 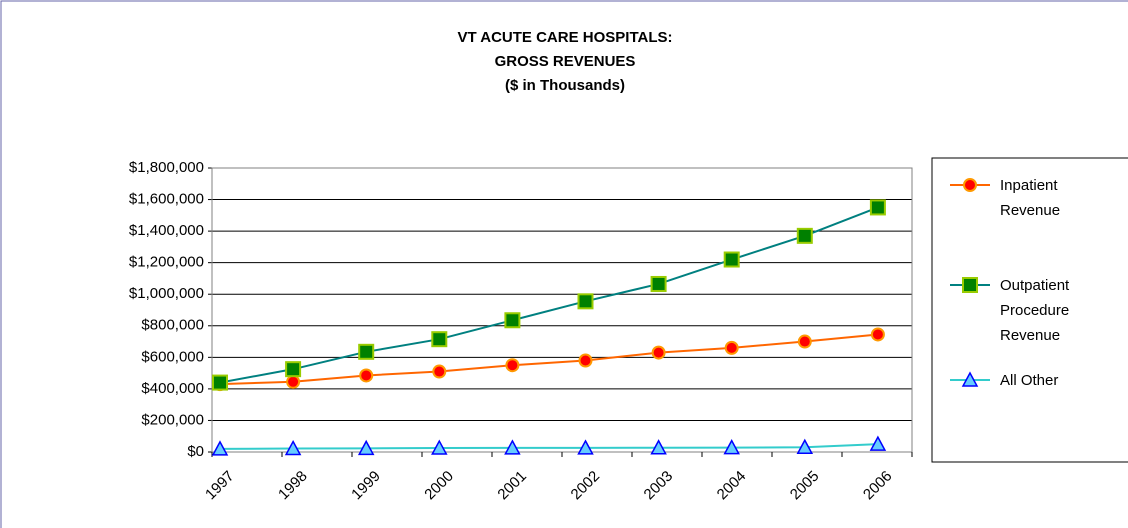 What do you see at coordinates (220, 486) in the screenshot?
I see `x-tick-label: 1997` at bounding box center [220, 486].